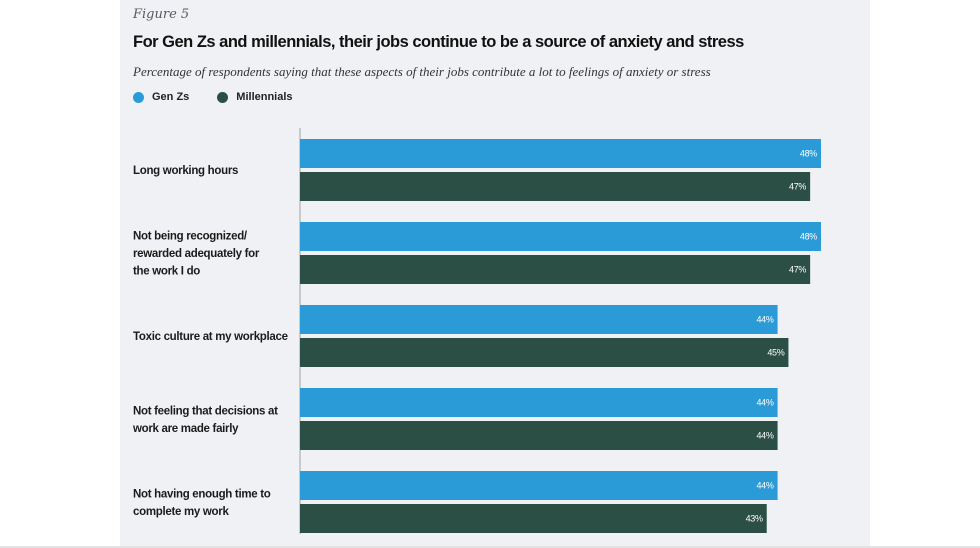  What do you see at coordinates (210, 337) in the screenshot?
I see `category-label: Toxic culture at my workplace` at bounding box center [210, 337].